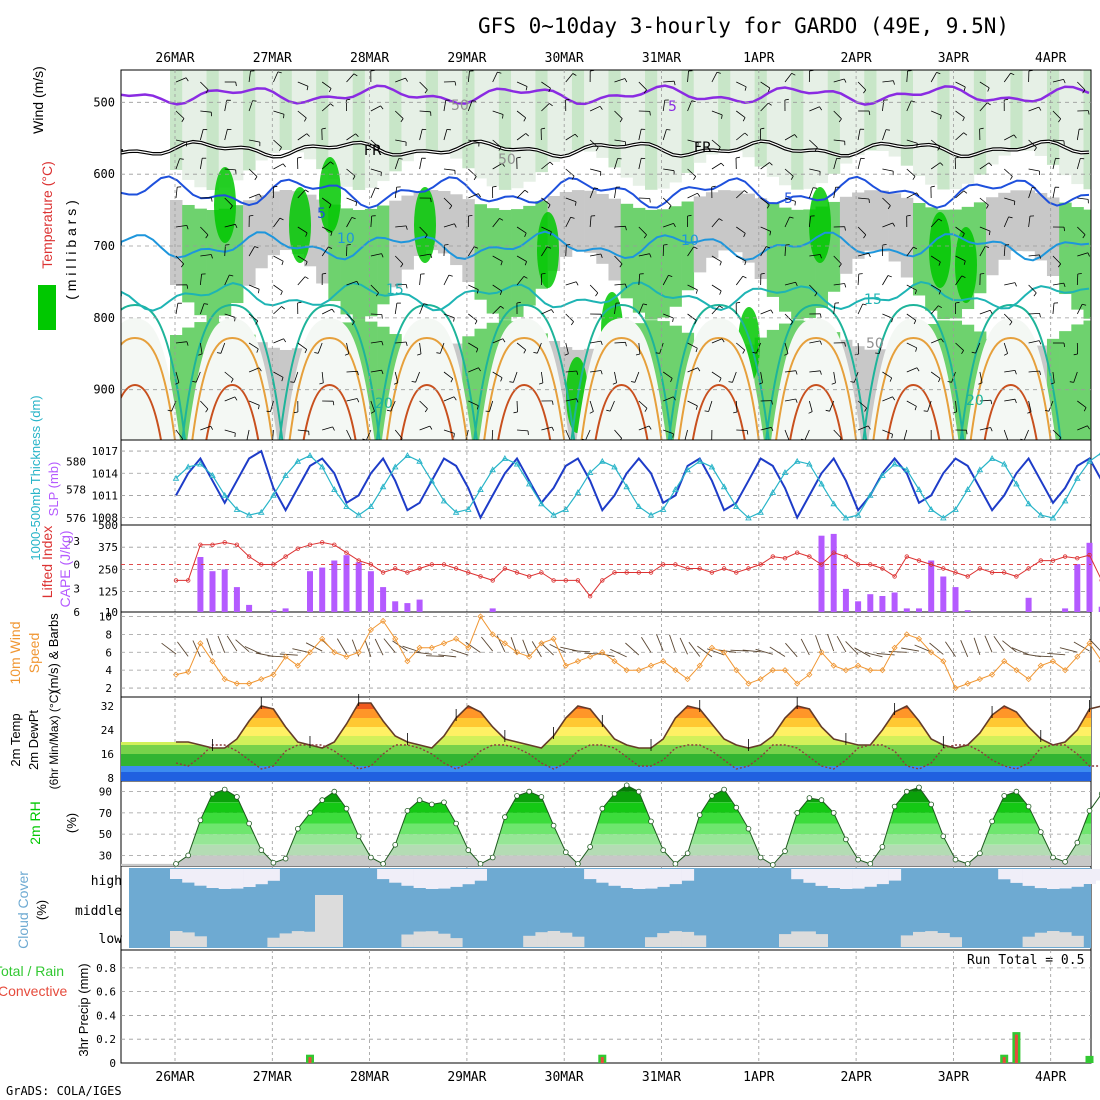  I want to click on lifted-index-tick: -3, so click(73, 541).